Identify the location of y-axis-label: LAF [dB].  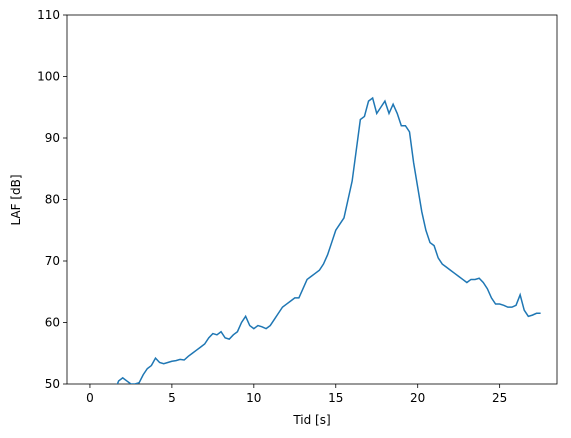
(16, 199).